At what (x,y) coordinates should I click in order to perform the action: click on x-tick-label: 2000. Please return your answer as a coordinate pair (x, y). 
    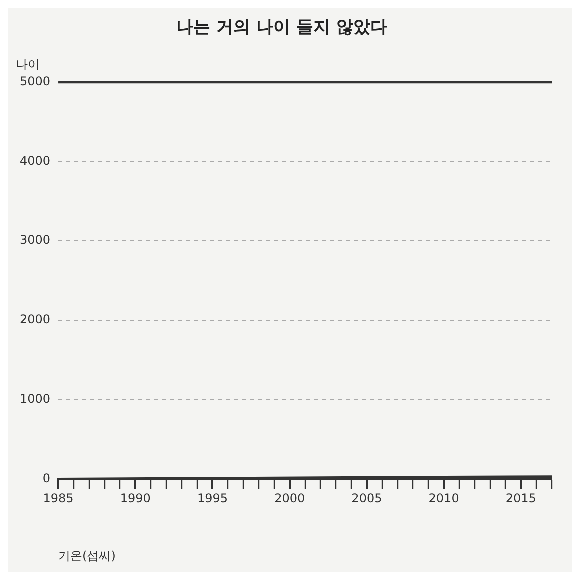
    Looking at the image, I should click on (290, 499).